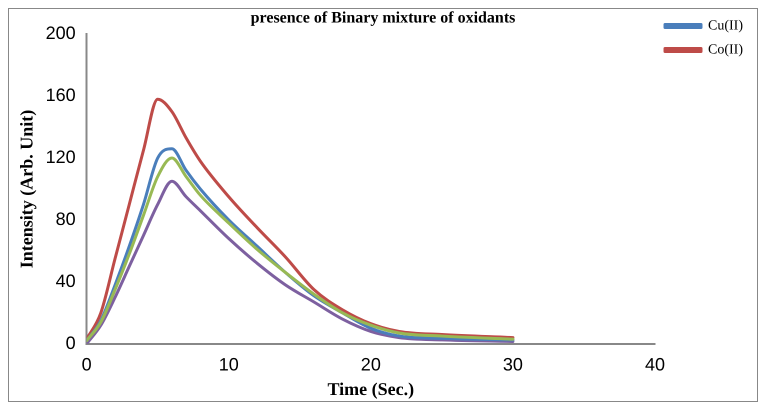  I want to click on x-tick-label: 40, so click(655, 364).